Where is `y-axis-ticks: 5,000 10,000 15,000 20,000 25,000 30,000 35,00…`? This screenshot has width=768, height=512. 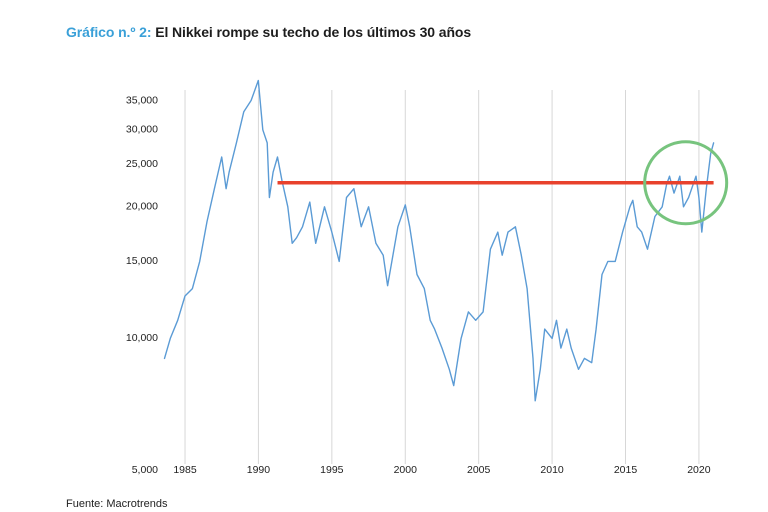
y-axis-ticks: 5,000 10,000 15,000 20,000 25,000 30,000 35,00… is located at coordinates (142, 284).